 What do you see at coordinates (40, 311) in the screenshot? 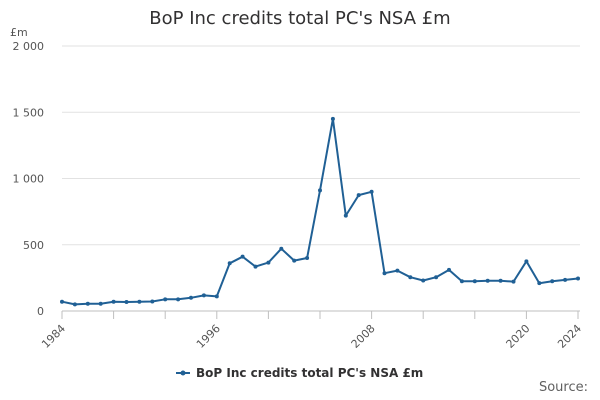
I see `y-tick-label: 0` at bounding box center [40, 311].